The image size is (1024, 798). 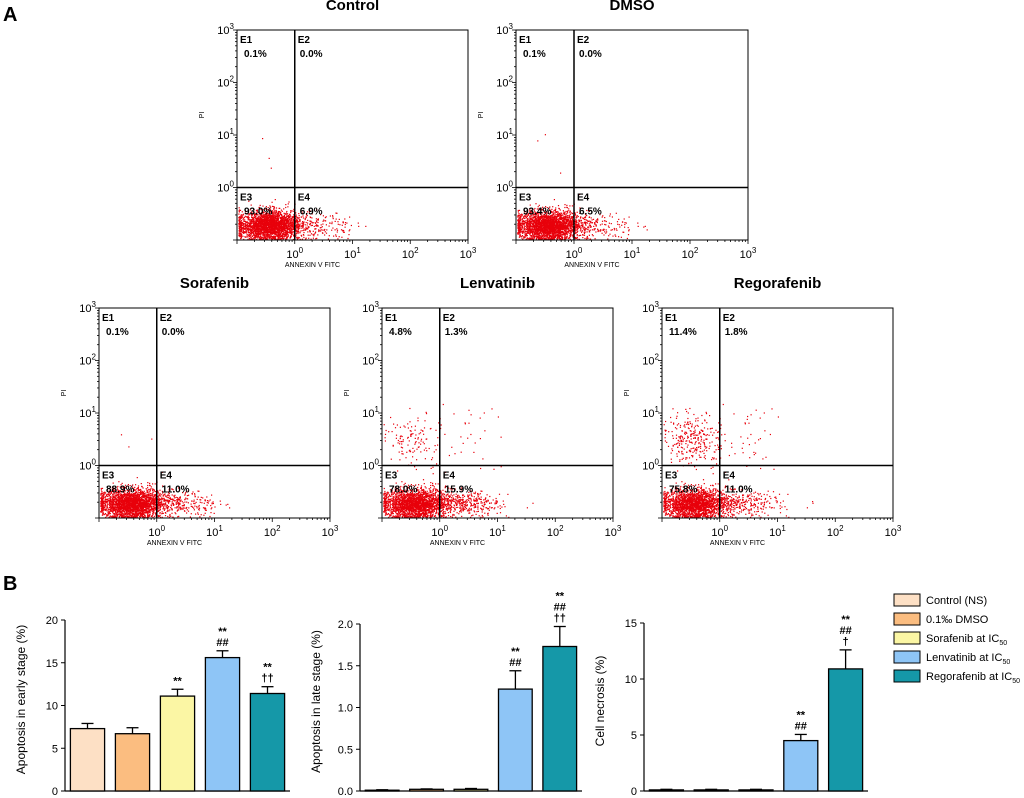 I want to click on y-tick-label-exponent: 2, so click(x=232, y=79).